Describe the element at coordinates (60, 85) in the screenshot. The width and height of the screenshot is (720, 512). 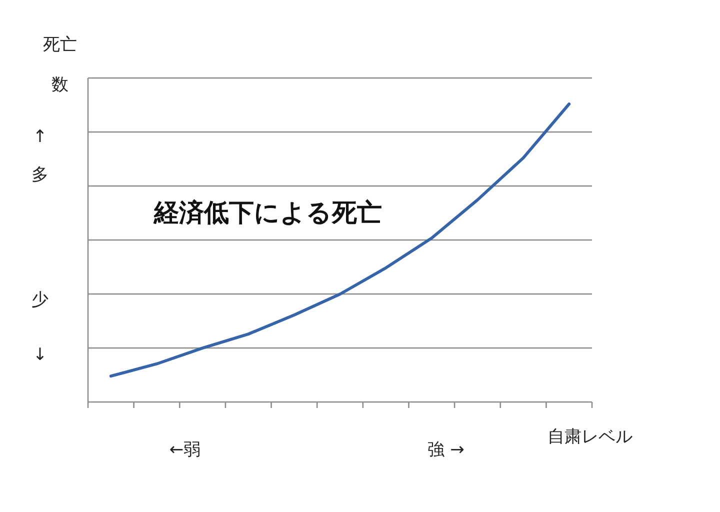
I see `ylabel2: 数` at that location.